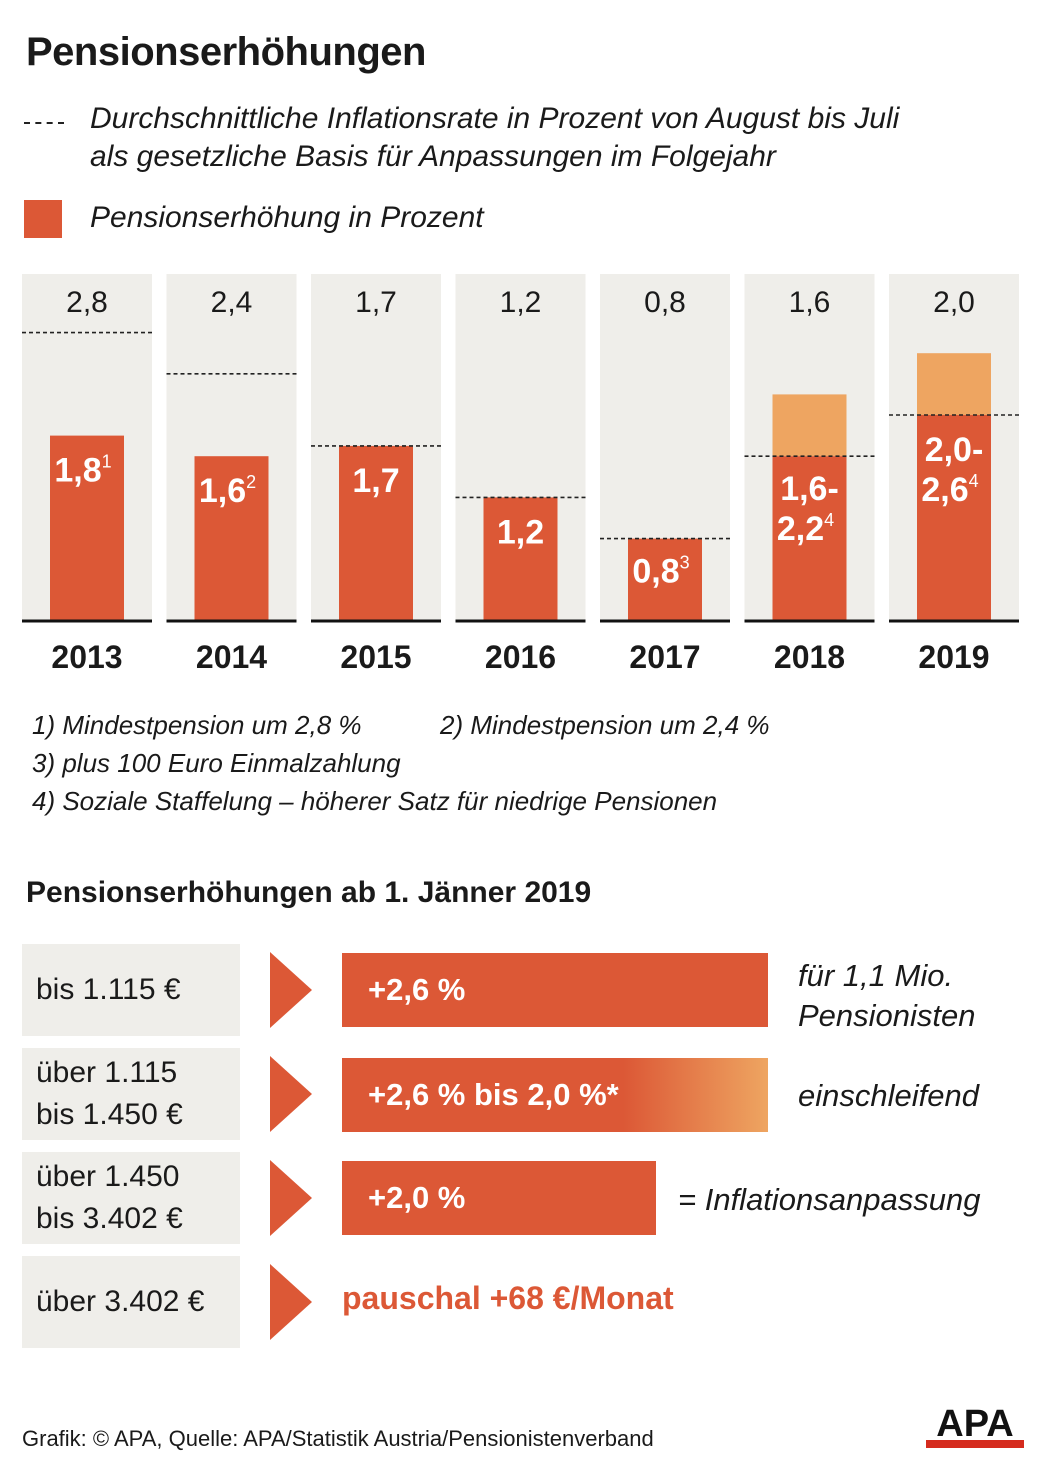  Describe the element at coordinates (309, 892) in the screenshot. I see `section-title: Pensionserhöhungen ab 1. Jänner 2019` at that location.